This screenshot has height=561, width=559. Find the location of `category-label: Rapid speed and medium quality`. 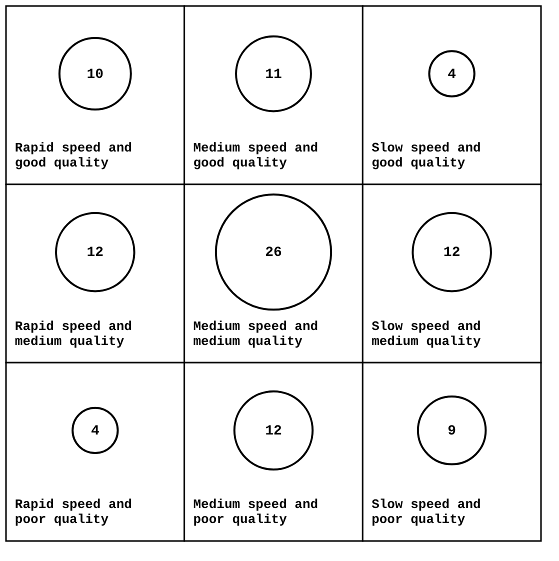

category-label: Rapid speed and medium quality is located at coordinates (73, 333).